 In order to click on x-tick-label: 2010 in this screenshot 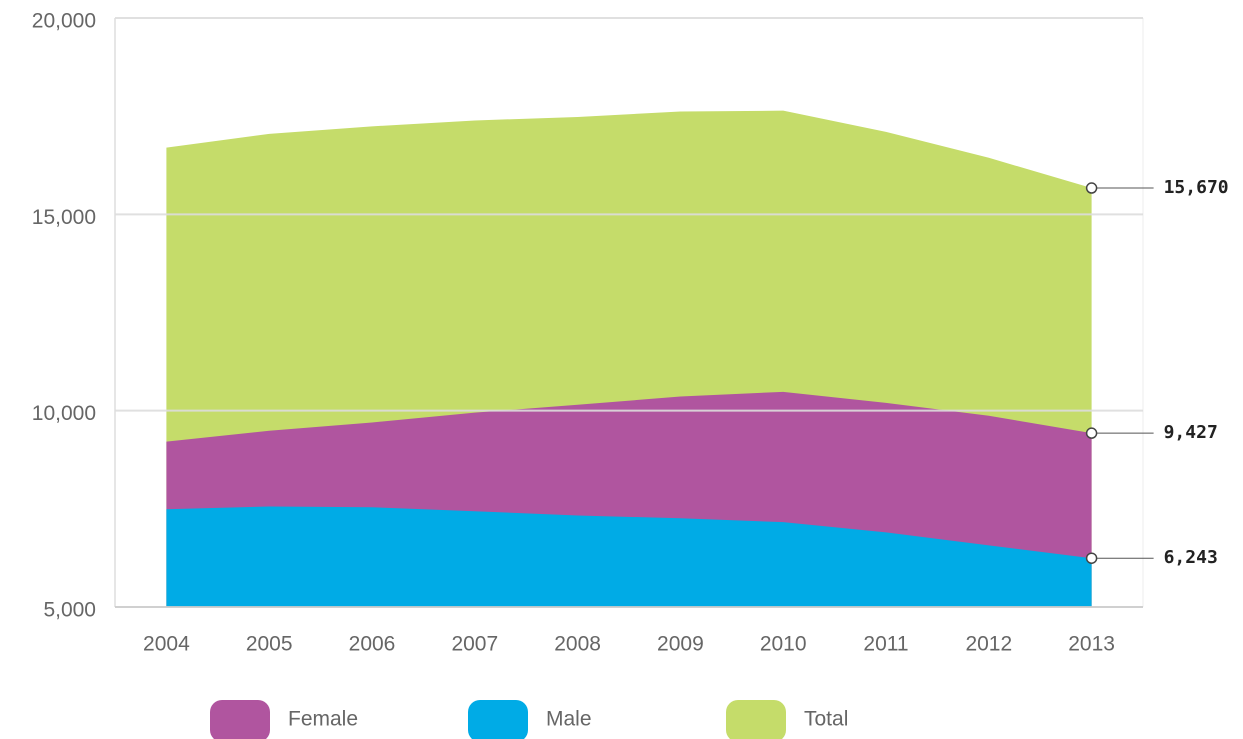, I will do `click(783, 644)`.